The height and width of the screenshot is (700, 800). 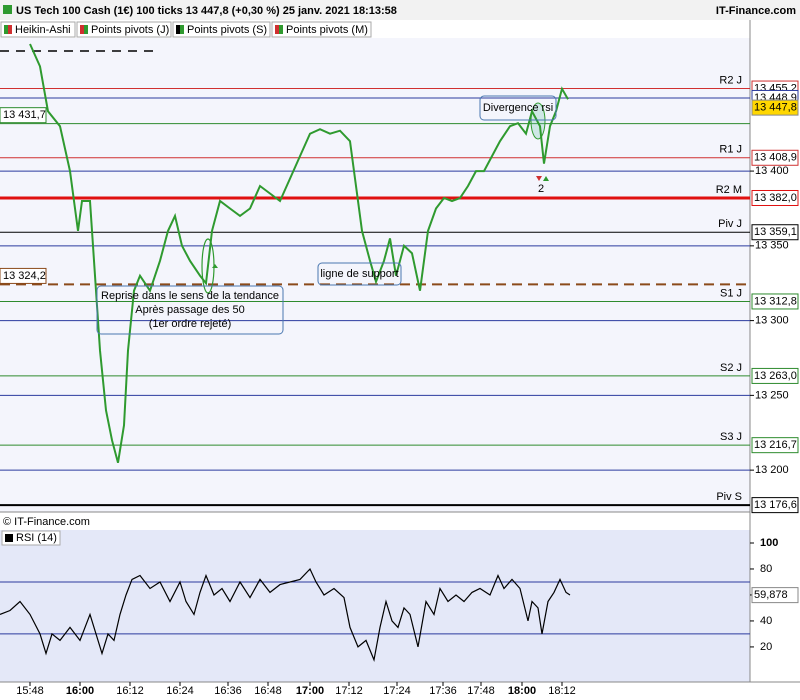 What do you see at coordinates (769, 543) in the screenshot?
I see `y-tick-label: 100` at bounding box center [769, 543].